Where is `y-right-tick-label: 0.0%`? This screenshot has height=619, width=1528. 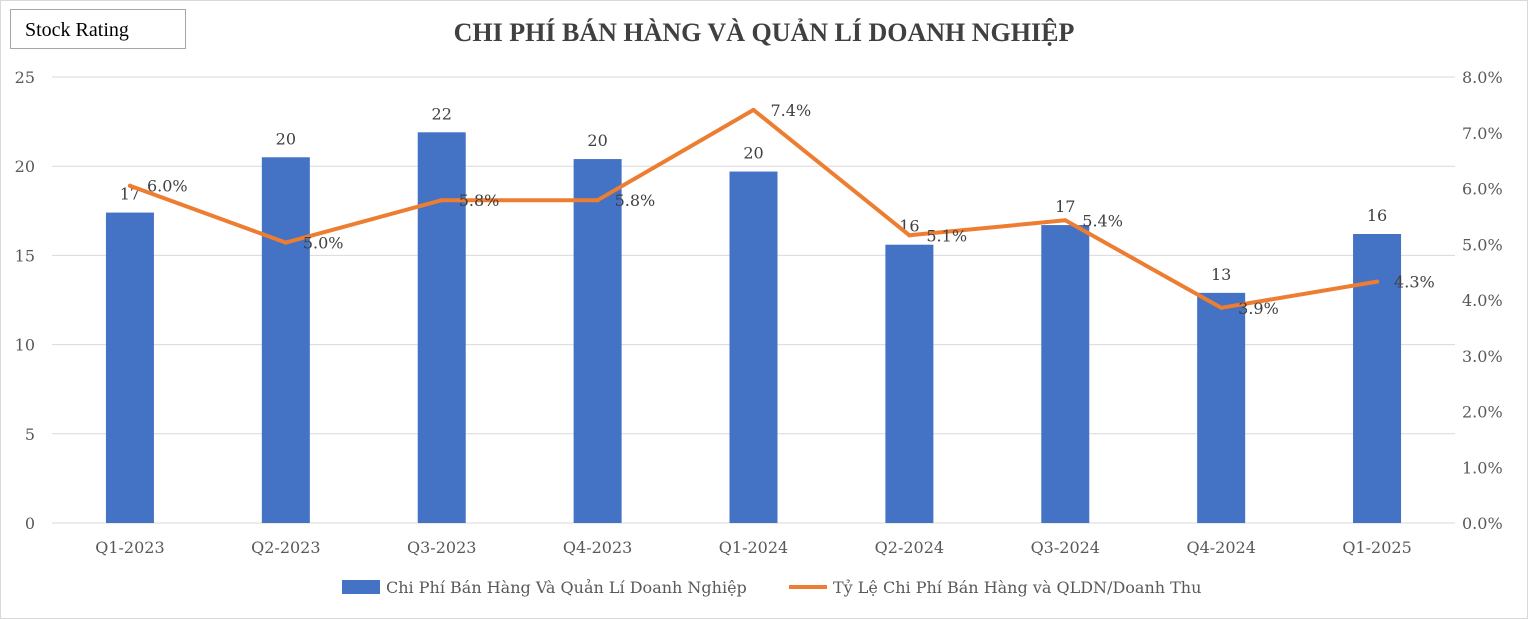
y-right-tick-label: 0.0% is located at coordinates (1482, 523).